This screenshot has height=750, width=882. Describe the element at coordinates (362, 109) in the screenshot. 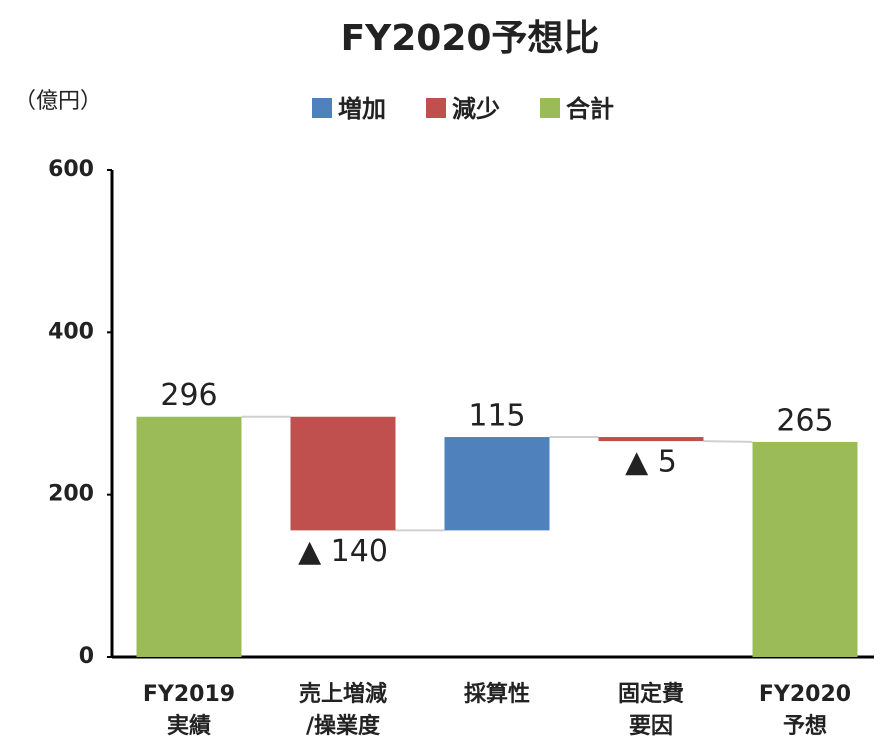

I see `legend-label: 増加` at that location.